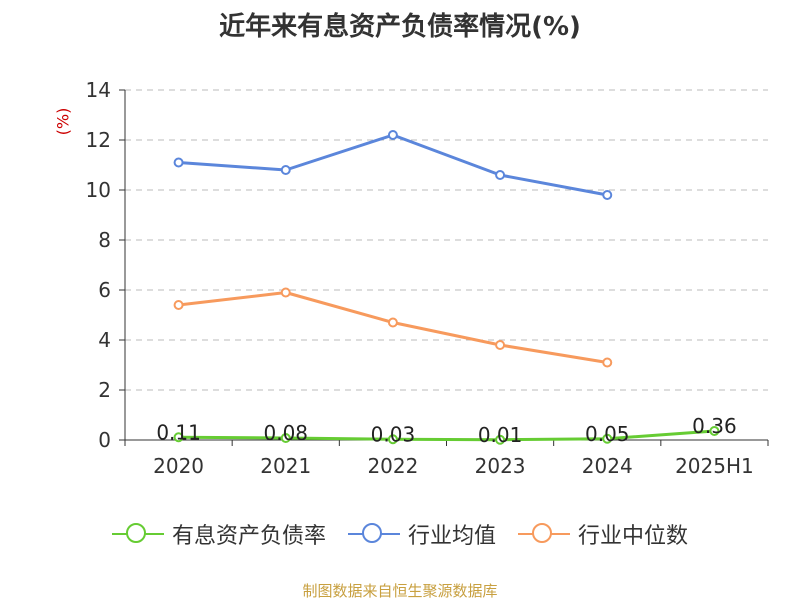  I want to click on x-tick-label: 2020, so click(178, 466).